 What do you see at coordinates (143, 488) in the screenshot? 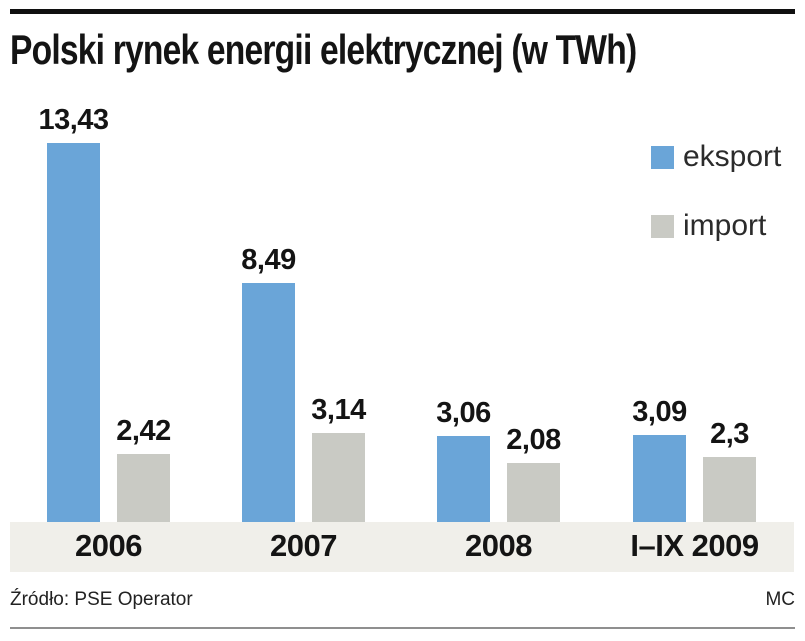
I see `bar-import-2006` at bounding box center [143, 488].